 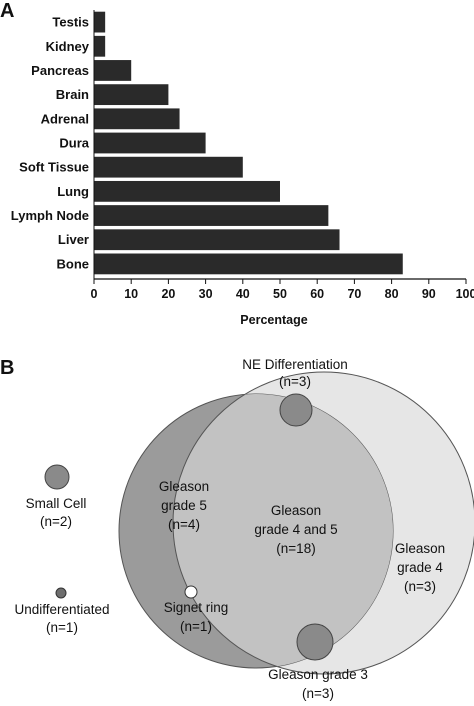 I want to click on x-tick-label: 80, so click(x=392, y=294).